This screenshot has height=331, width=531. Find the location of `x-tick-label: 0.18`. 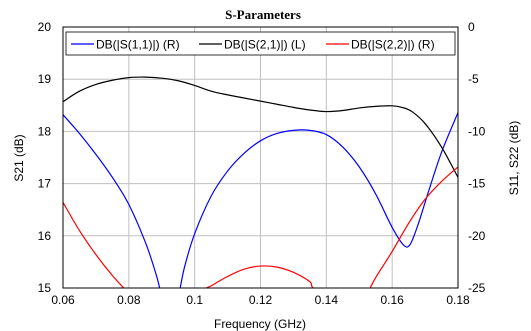

x-tick-label: 0.18 is located at coordinates (458, 300).